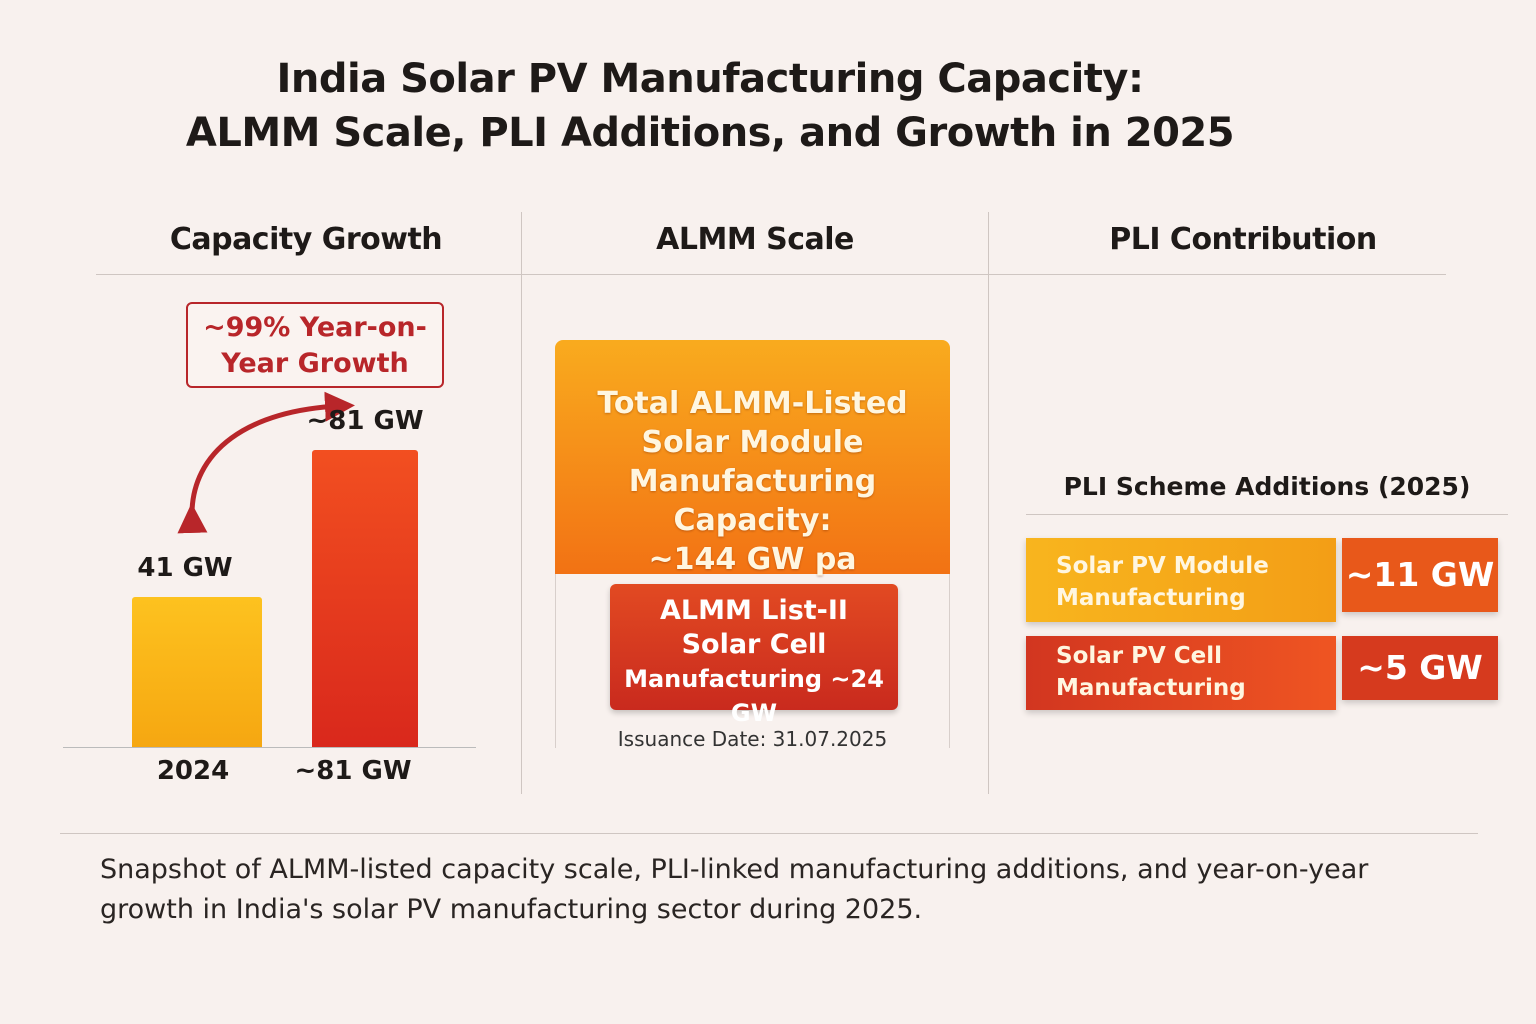  What do you see at coordinates (1267, 486) in the screenshot?
I see `pli-heading: PLI Scheme Additions (2025)` at bounding box center [1267, 486].